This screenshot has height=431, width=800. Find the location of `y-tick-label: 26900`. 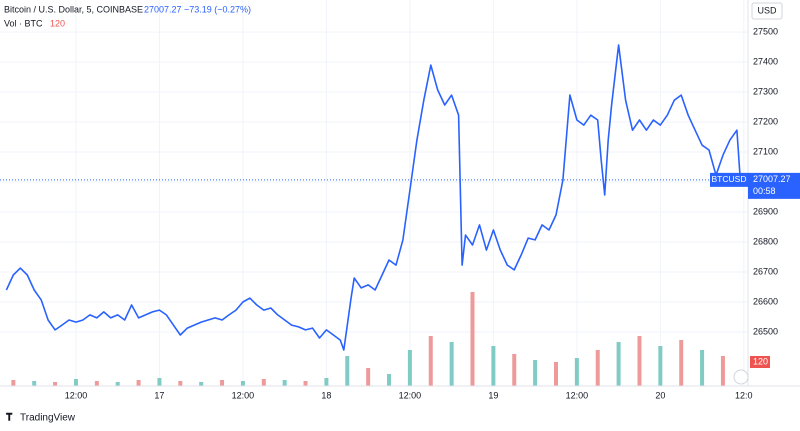

y-tick-label: 26900 is located at coordinates (765, 211).